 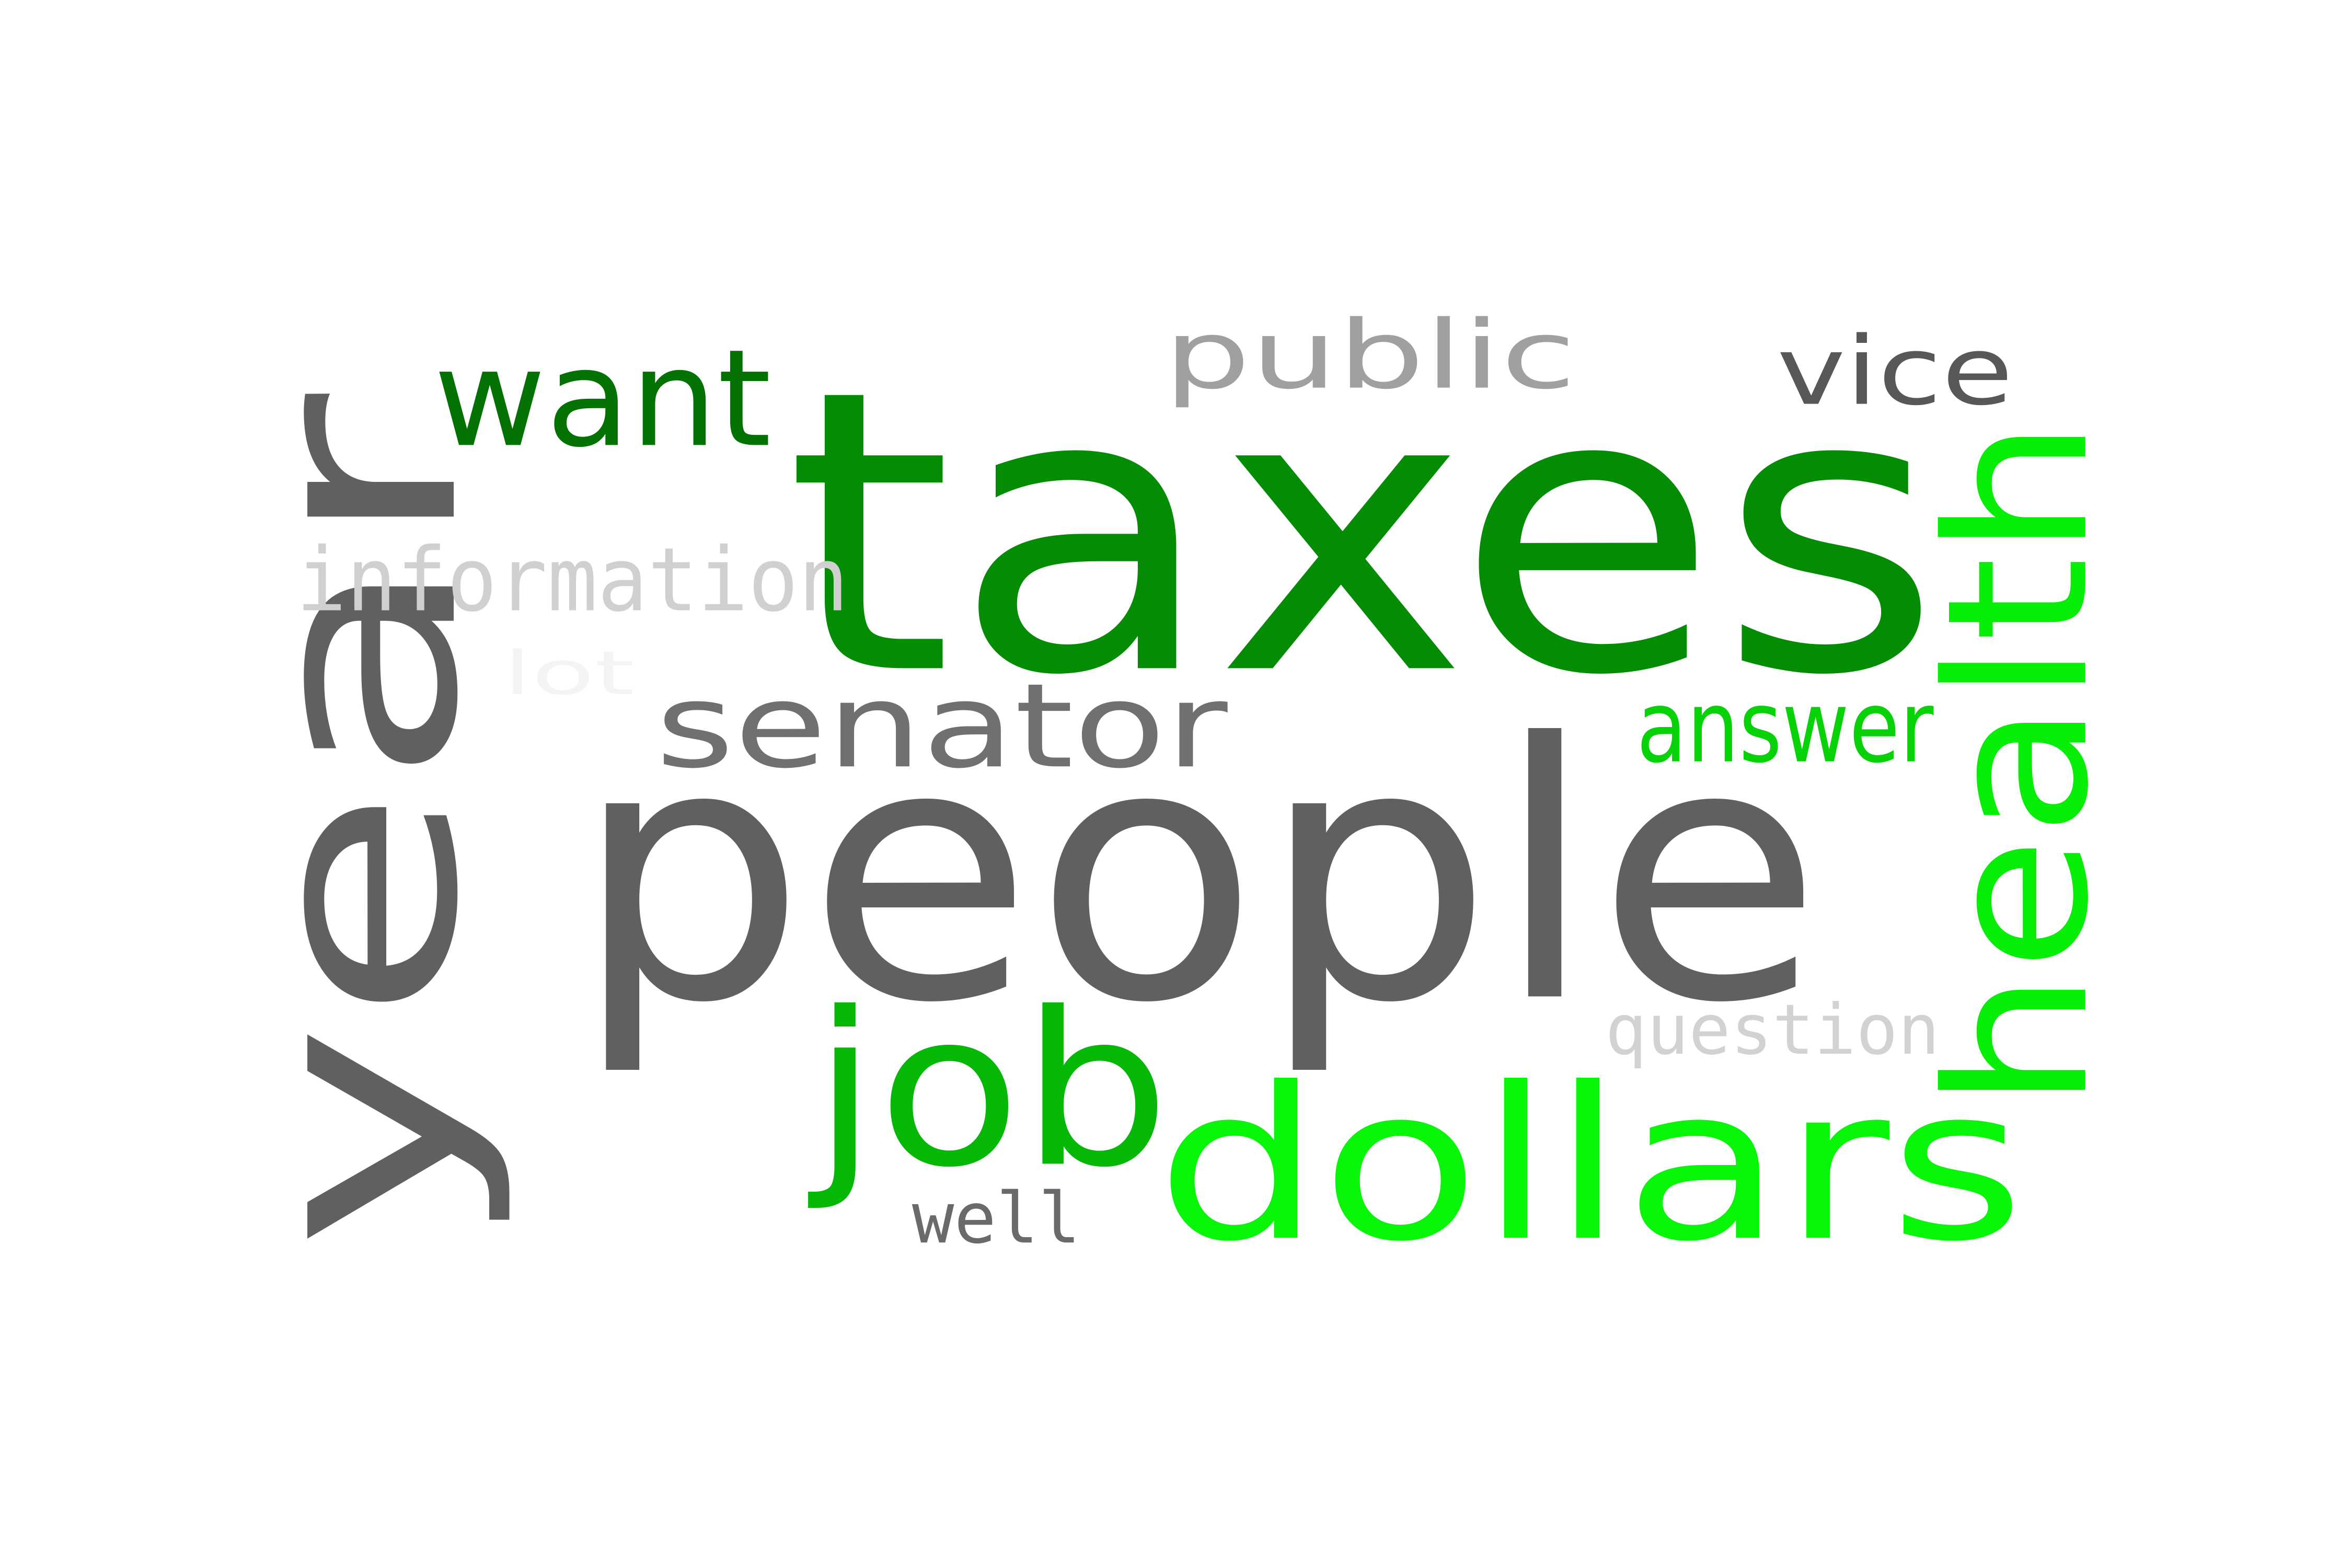 I want to click on word-vice: vice, so click(x=1895, y=370).